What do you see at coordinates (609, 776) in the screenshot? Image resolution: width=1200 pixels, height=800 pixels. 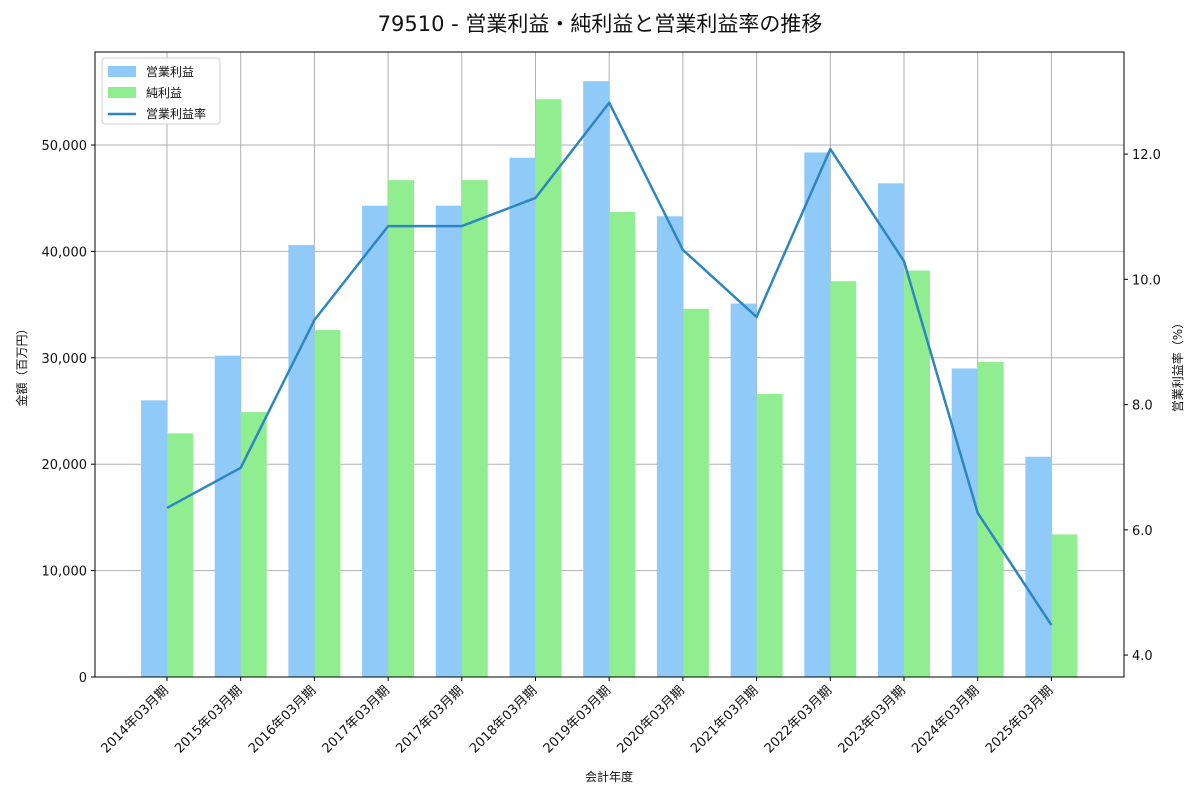 I see `x-axis-label: 会計年度` at bounding box center [609, 776].